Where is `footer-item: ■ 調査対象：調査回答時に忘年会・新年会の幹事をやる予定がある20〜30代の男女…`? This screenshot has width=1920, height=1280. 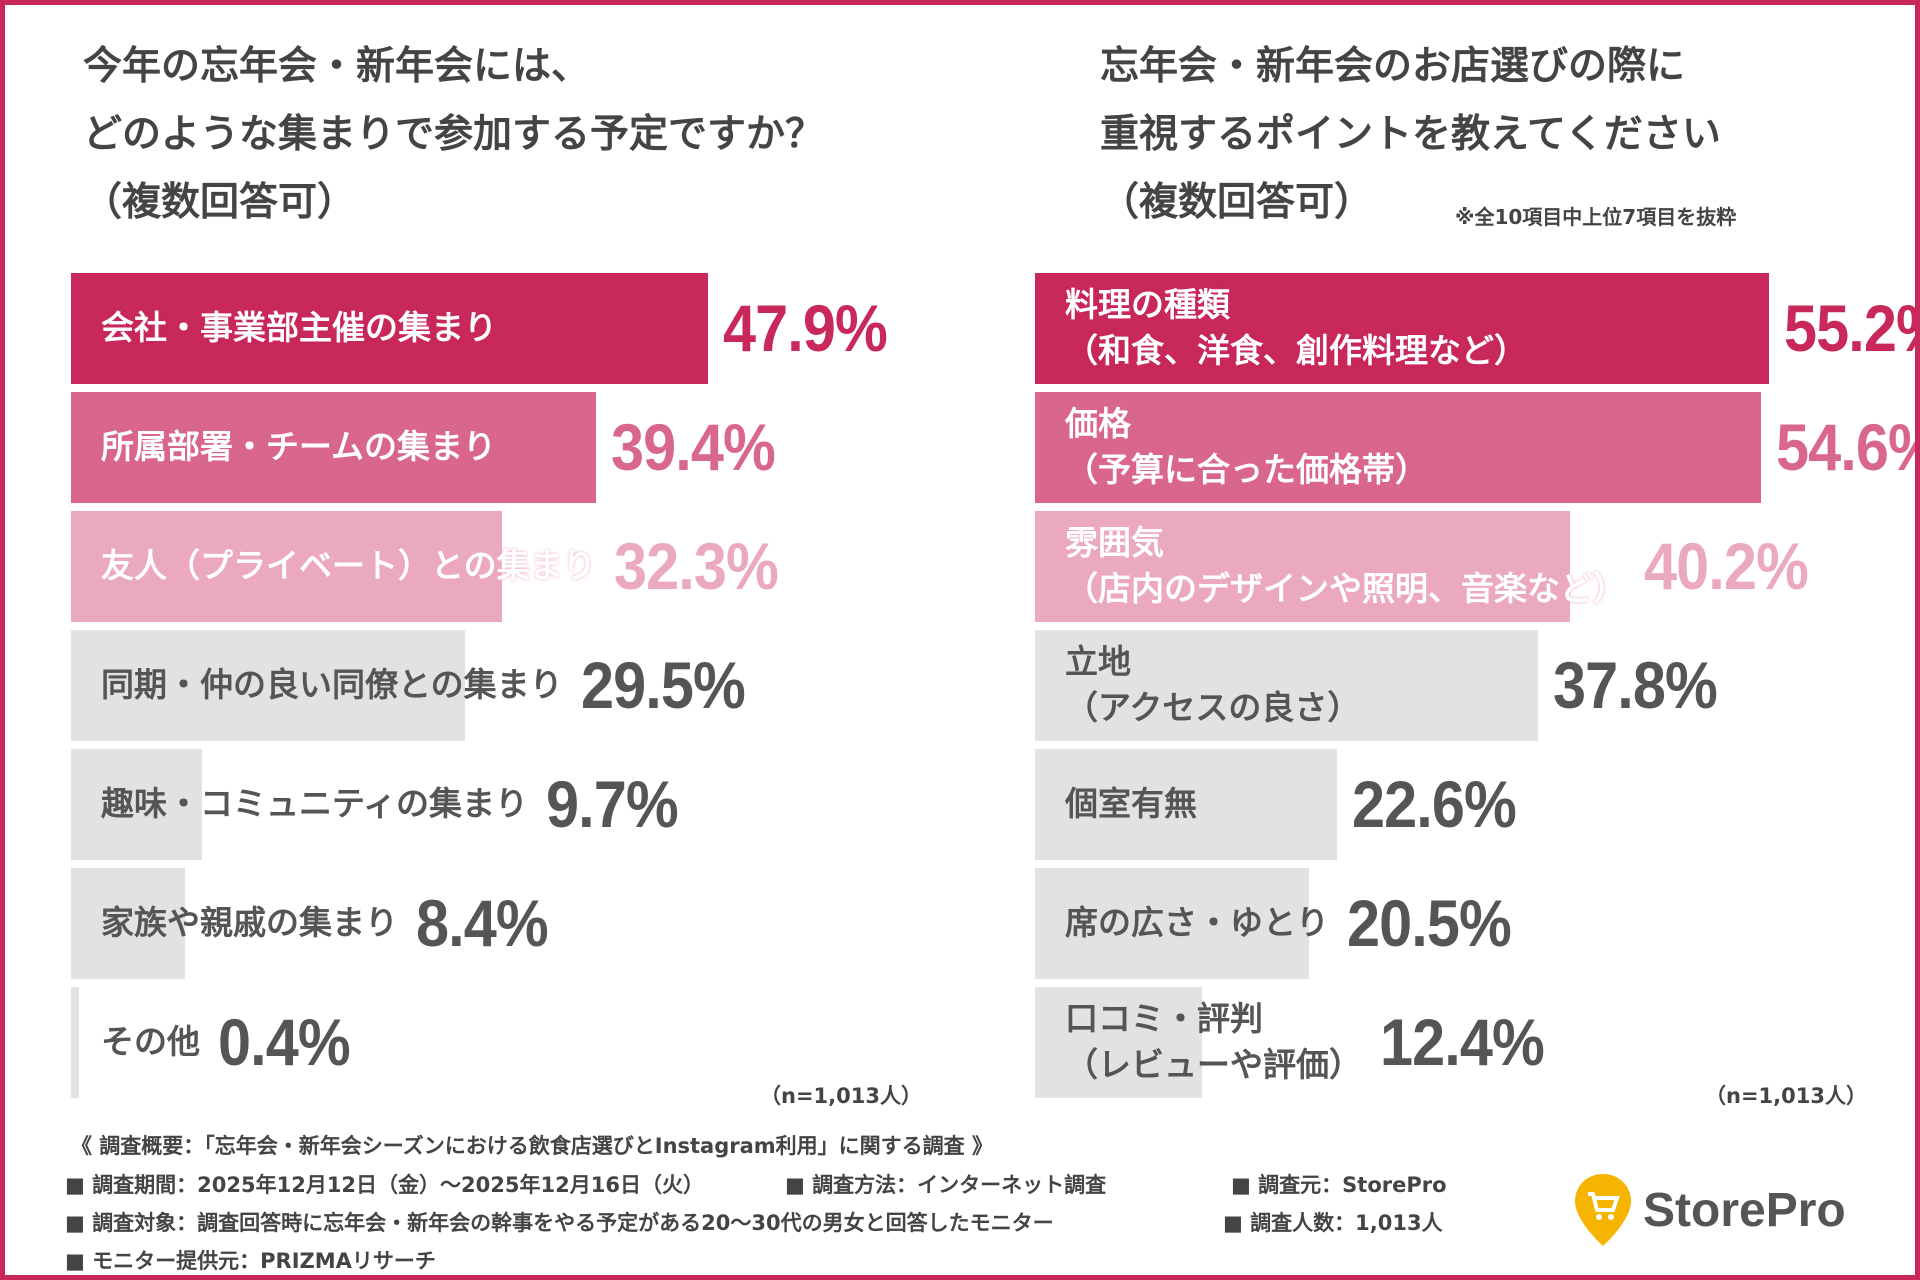
footer-item: ■ 調査対象：調査回答時に忘年会・新年会の幹事をやる予定がある20〜30代の男女… is located at coordinates (559, 1223).